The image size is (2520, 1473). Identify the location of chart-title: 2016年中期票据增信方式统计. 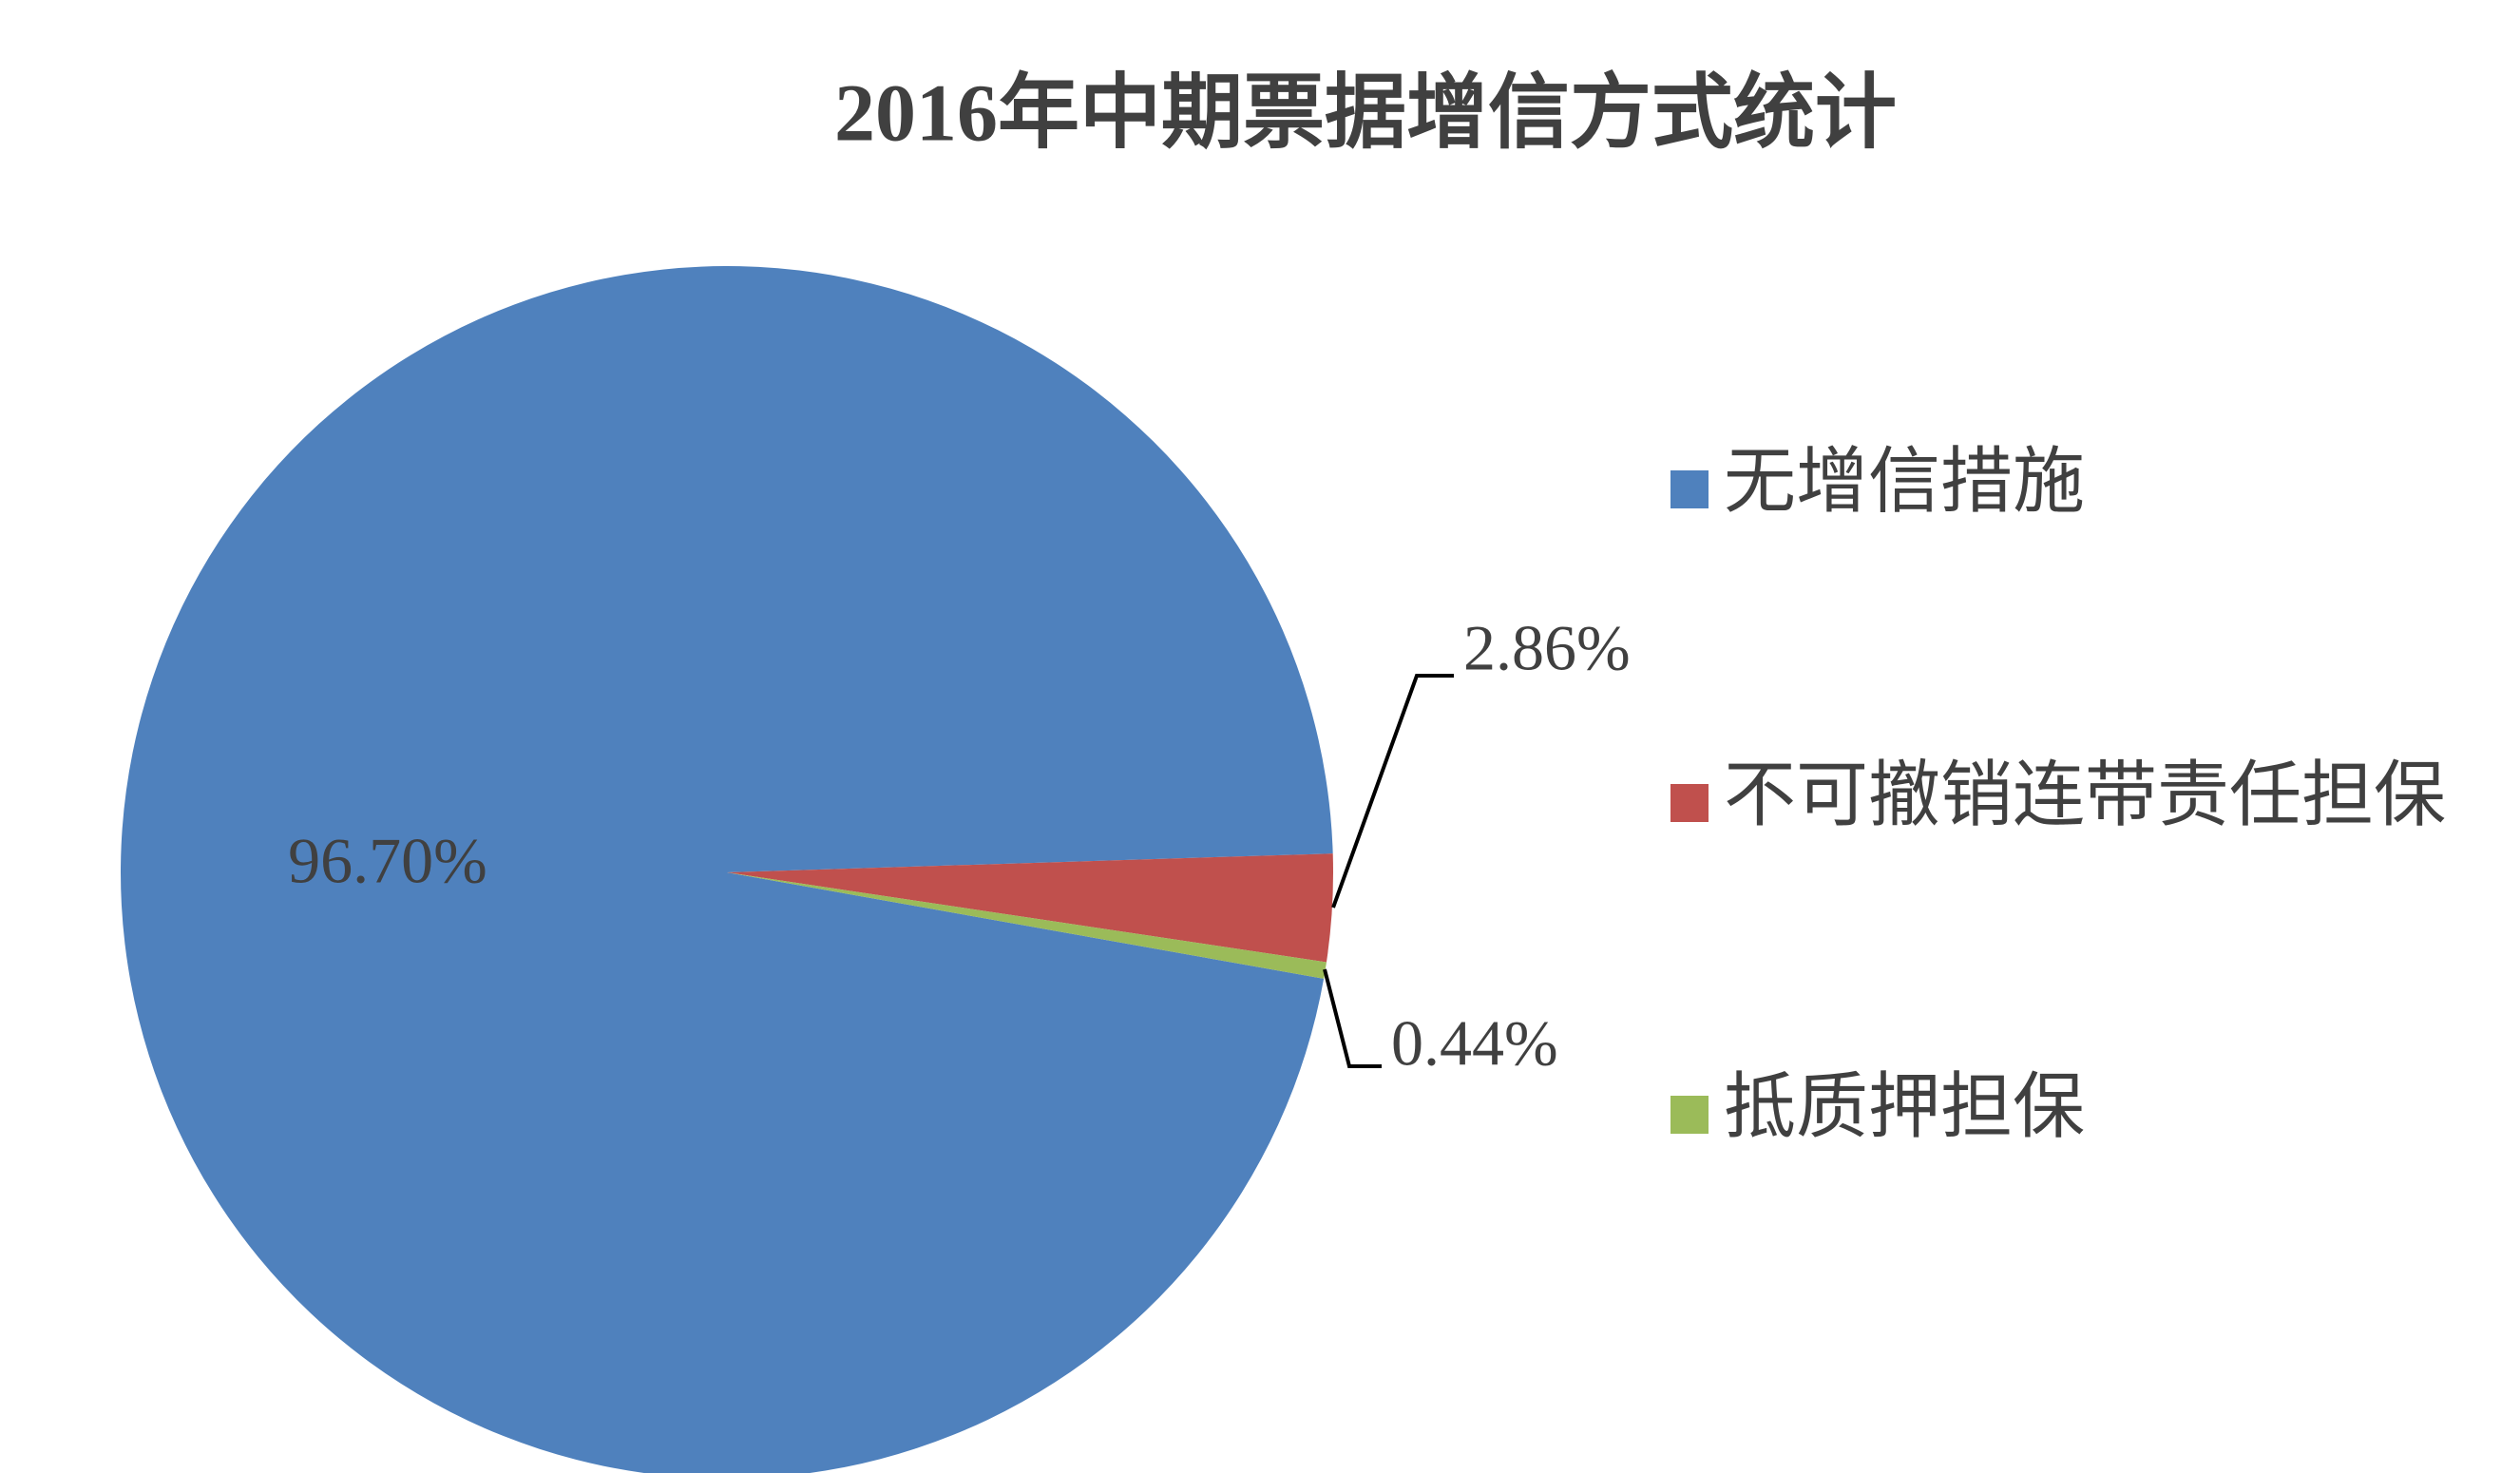
(1365, 113).